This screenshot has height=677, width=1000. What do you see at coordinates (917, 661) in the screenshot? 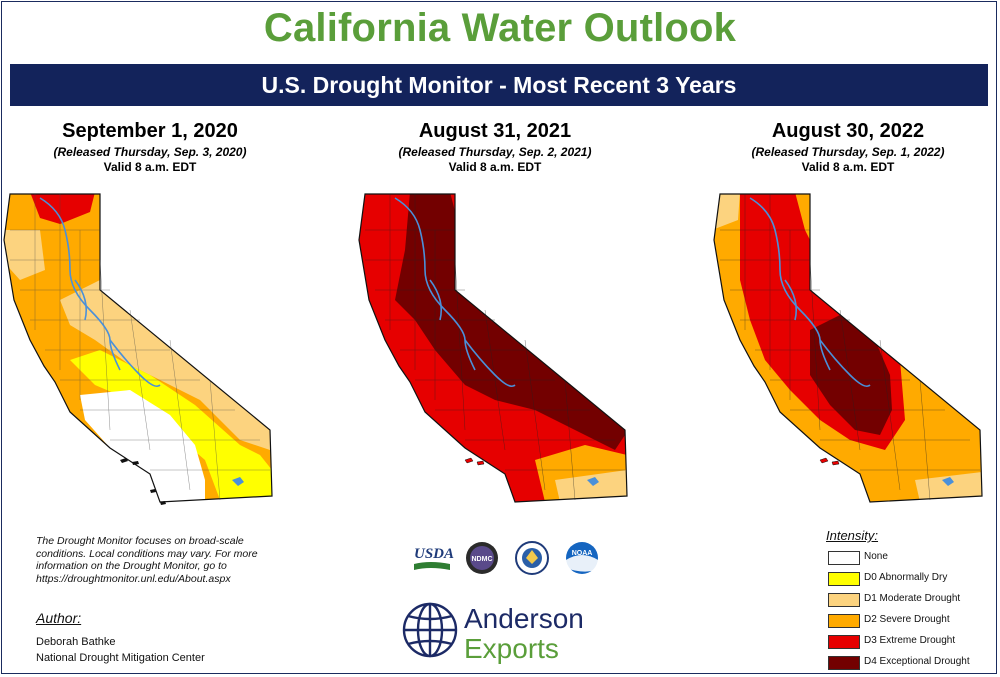
I see `legend-label: D4 Exceptional Drought` at bounding box center [917, 661].